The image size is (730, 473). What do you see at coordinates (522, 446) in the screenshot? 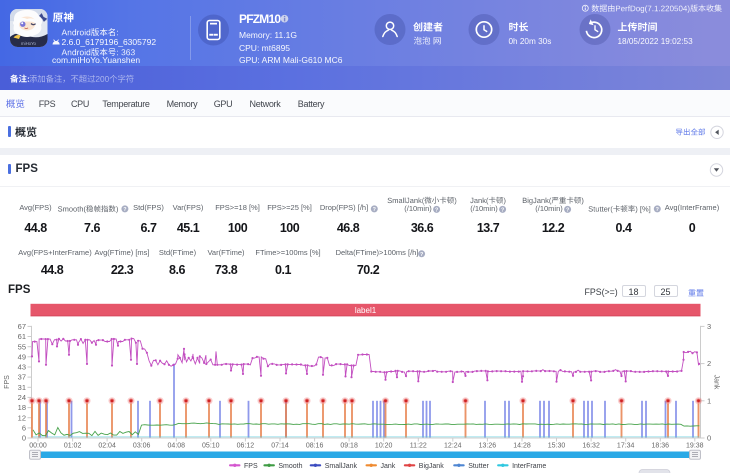
I see `svg-text: 14:28` at bounding box center [522, 446].